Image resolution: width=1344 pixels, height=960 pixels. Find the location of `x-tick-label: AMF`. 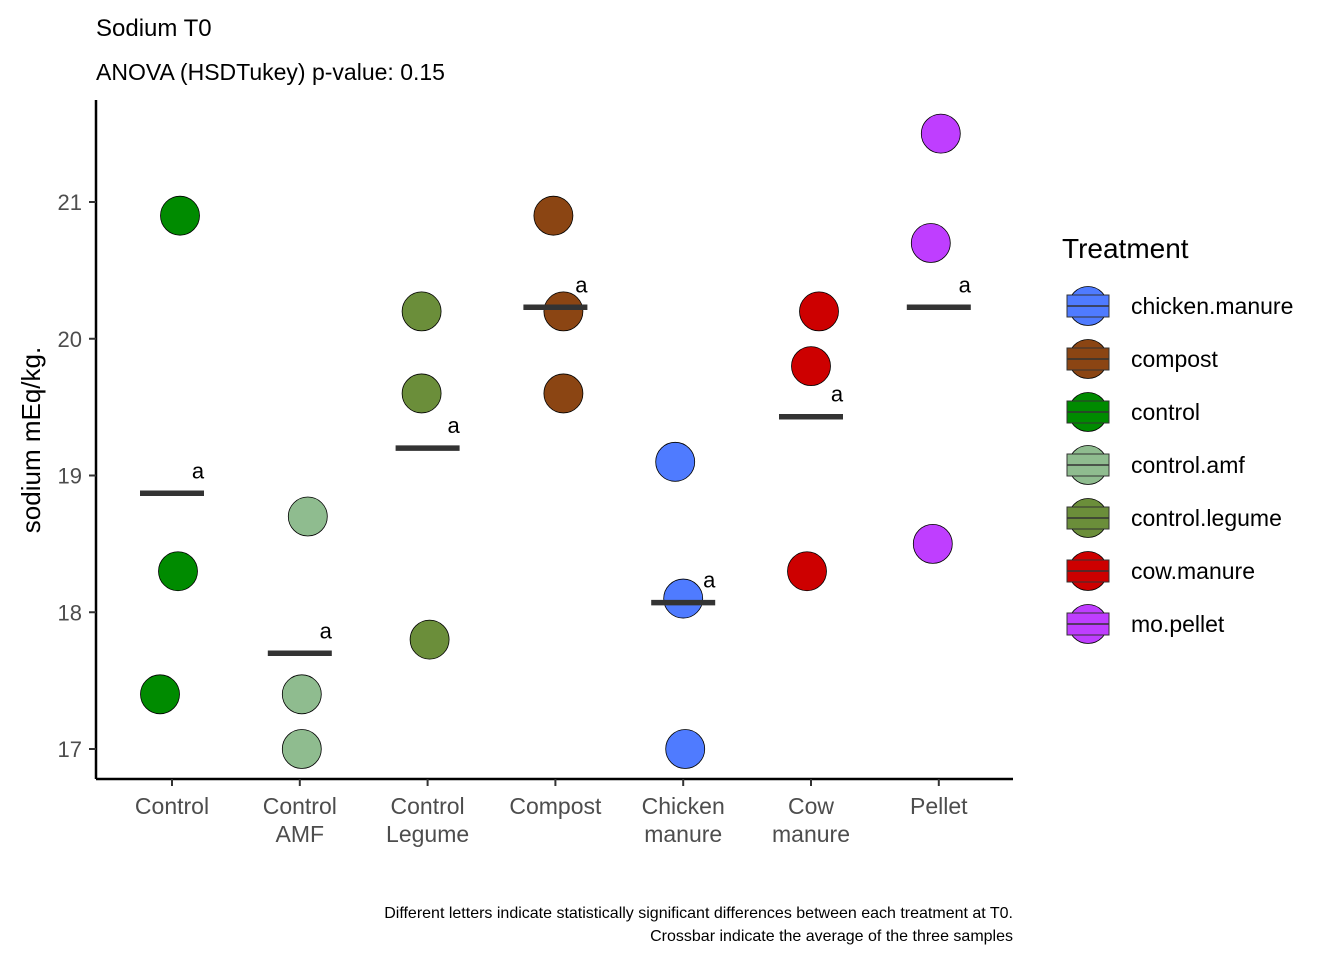

x-tick-label: AMF is located at coordinates (300, 834).